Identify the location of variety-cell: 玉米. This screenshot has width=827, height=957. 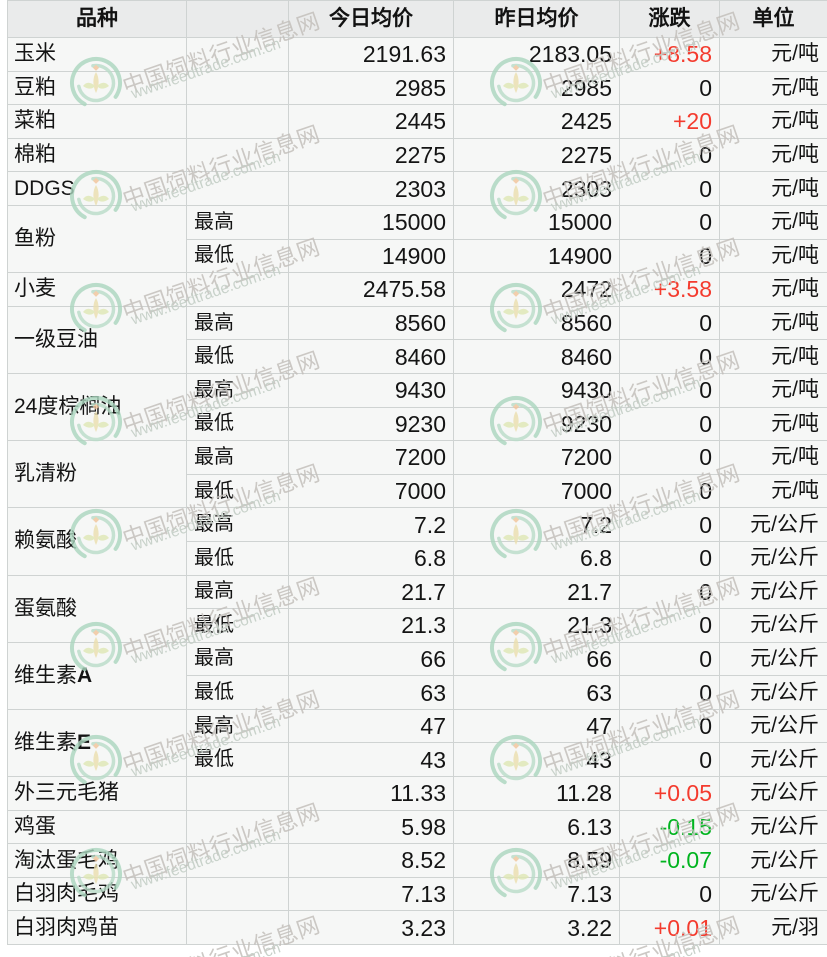
(97, 54).